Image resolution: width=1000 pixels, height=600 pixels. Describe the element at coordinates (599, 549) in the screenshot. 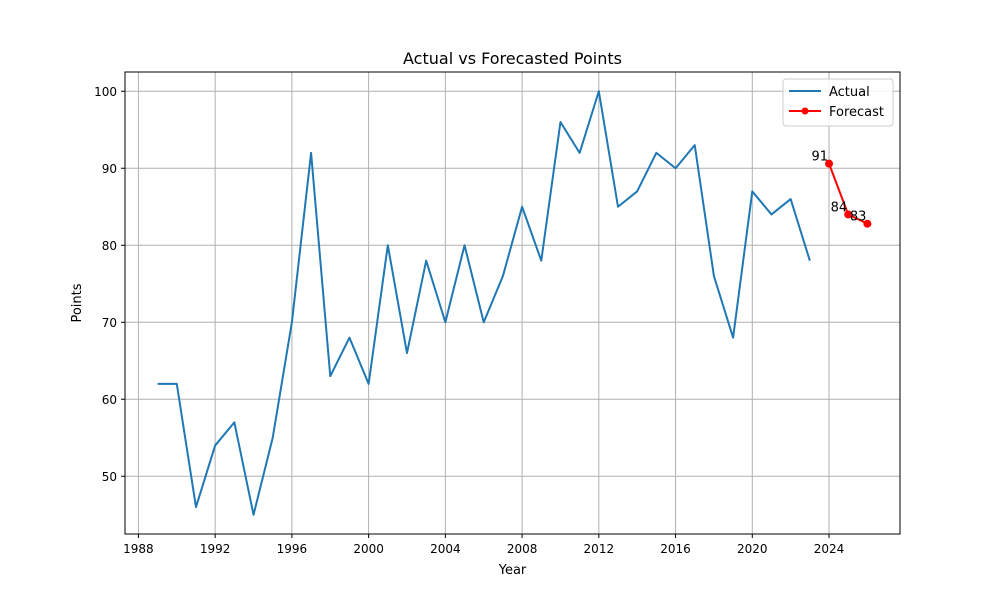

I see `x-tick-label: 2012` at that location.